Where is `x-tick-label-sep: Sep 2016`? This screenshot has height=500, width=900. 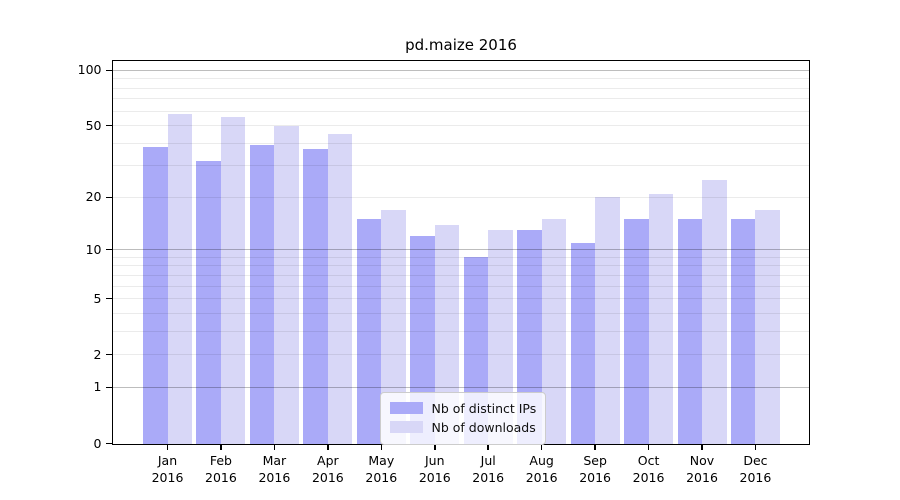 x-tick-label-sep: Sep 2016 is located at coordinates (595, 468).